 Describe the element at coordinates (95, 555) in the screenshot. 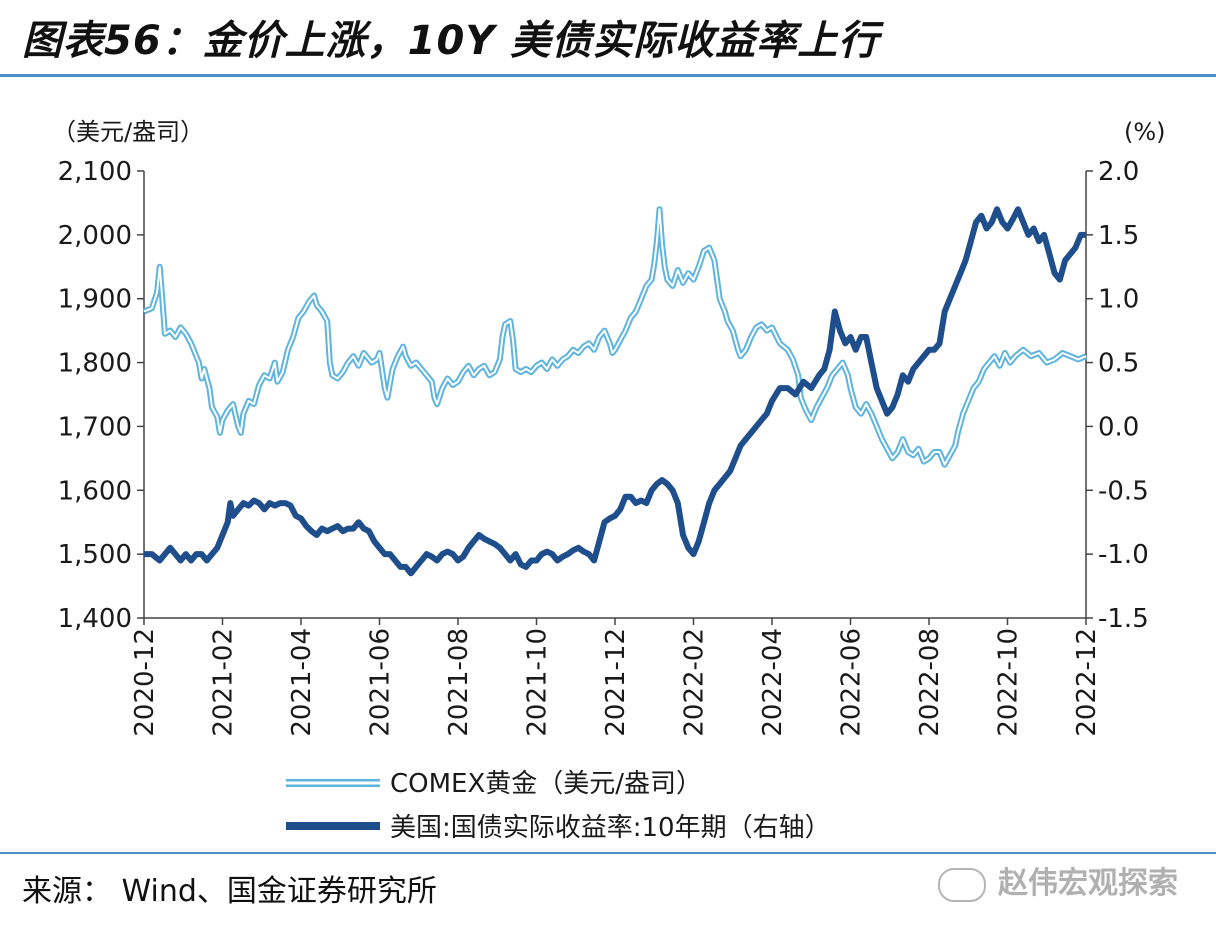

I see `left-tick-label: 1,500` at that location.